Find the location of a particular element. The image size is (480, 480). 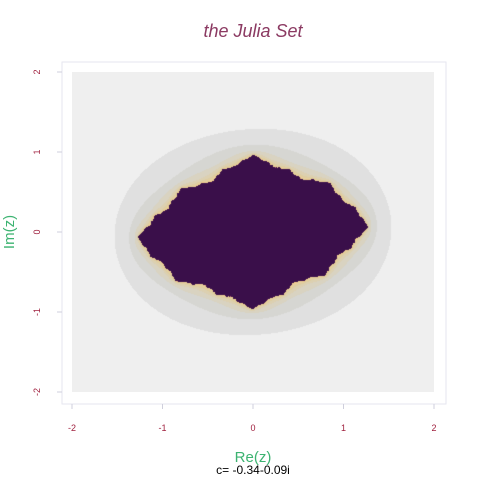

x-tick-label: -1 is located at coordinates (162, 428).